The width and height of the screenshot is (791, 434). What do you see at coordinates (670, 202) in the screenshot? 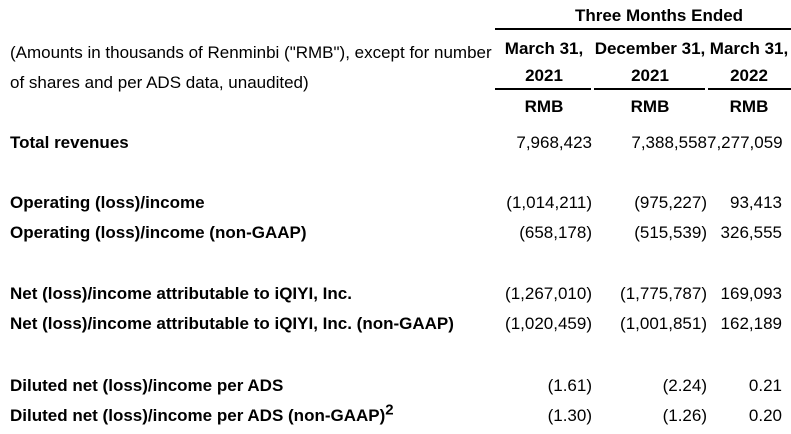
I see `cell-value: (975,227)` at bounding box center [670, 202].